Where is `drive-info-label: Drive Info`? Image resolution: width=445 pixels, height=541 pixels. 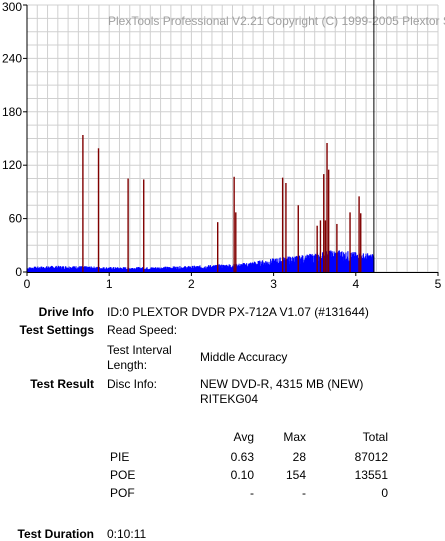 drive-info-label: Drive Info is located at coordinates (66, 312).